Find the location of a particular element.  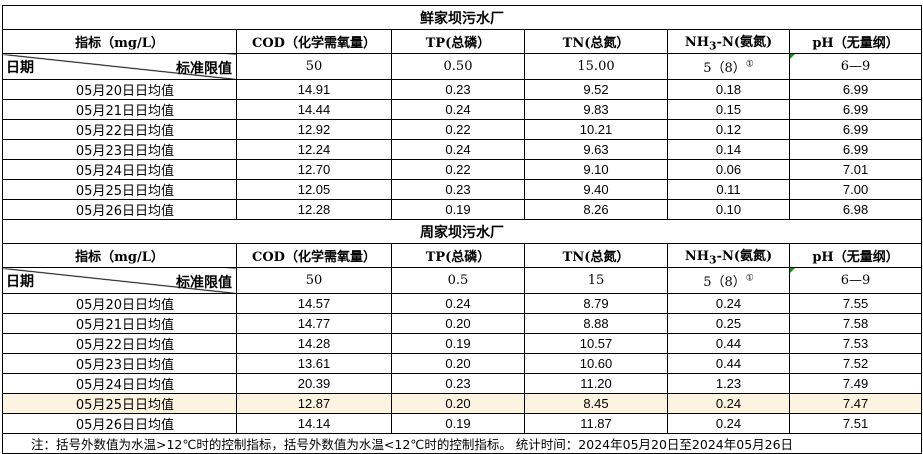

cell-tn: 10.57 is located at coordinates (596, 343).